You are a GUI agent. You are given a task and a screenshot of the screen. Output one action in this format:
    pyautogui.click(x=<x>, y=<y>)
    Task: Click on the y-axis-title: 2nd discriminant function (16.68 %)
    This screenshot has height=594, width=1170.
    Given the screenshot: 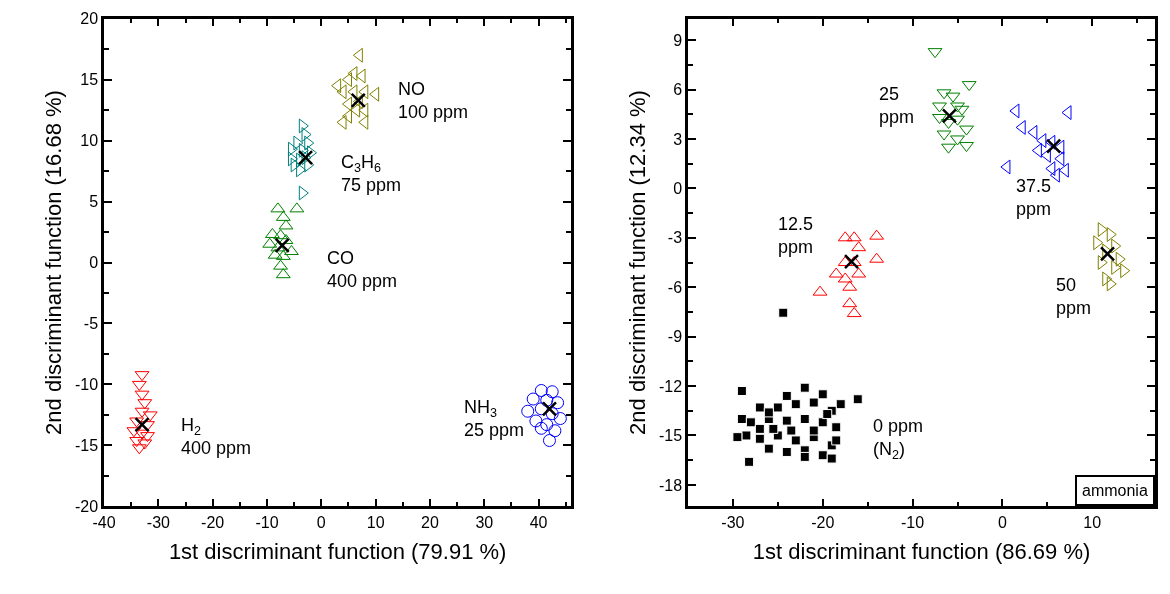 What is the action you would take?
    pyautogui.click(x=53, y=262)
    